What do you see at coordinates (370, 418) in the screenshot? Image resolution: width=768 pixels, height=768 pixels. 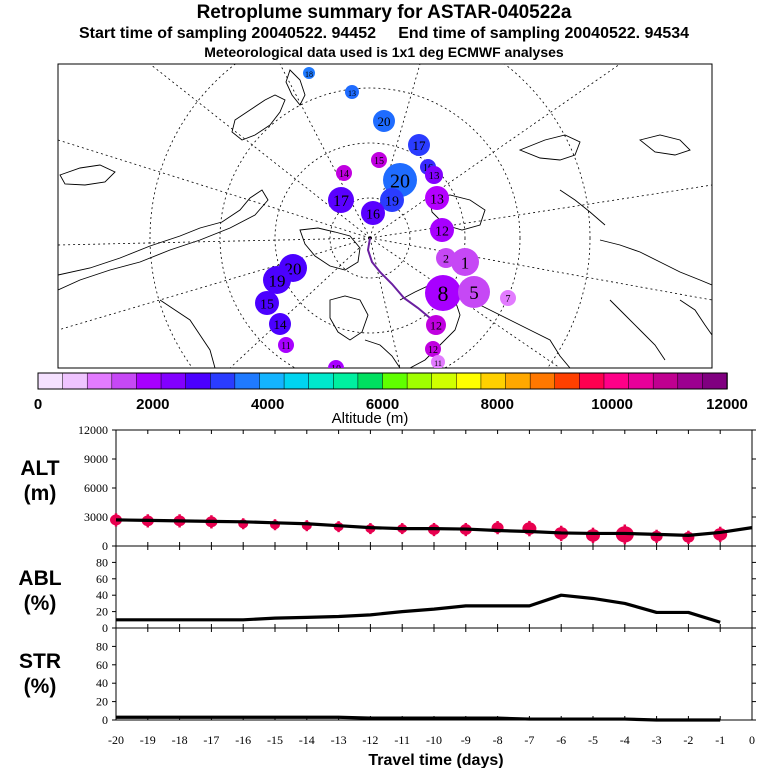 I see `colorbar-label: Altitude (m)` at bounding box center [370, 418].